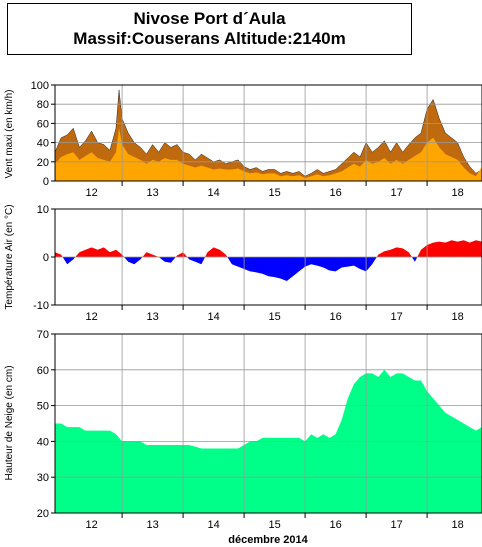 The width and height of the screenshot is (482, 547). Describe the element at coordinates (41, 306) in the screenshot. I see `y-tick-label: -10` at that location.